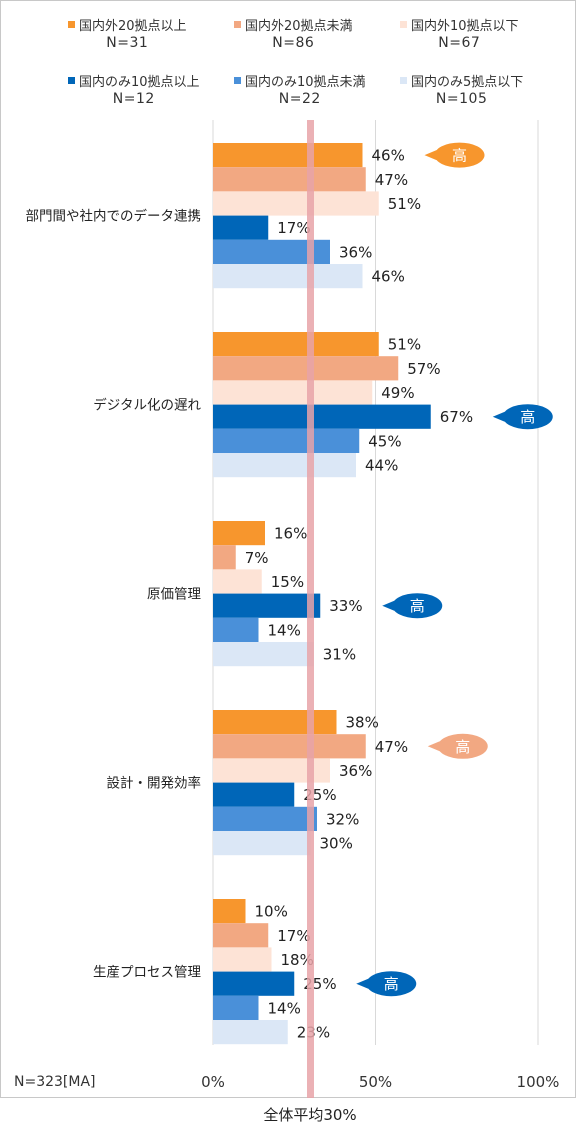 The height and width of the screenshot is (1134, 576). What do you see at coordinates (297, 960) in the screenshot?
I see `data-label: 18%` at bounding box center [297, 960].